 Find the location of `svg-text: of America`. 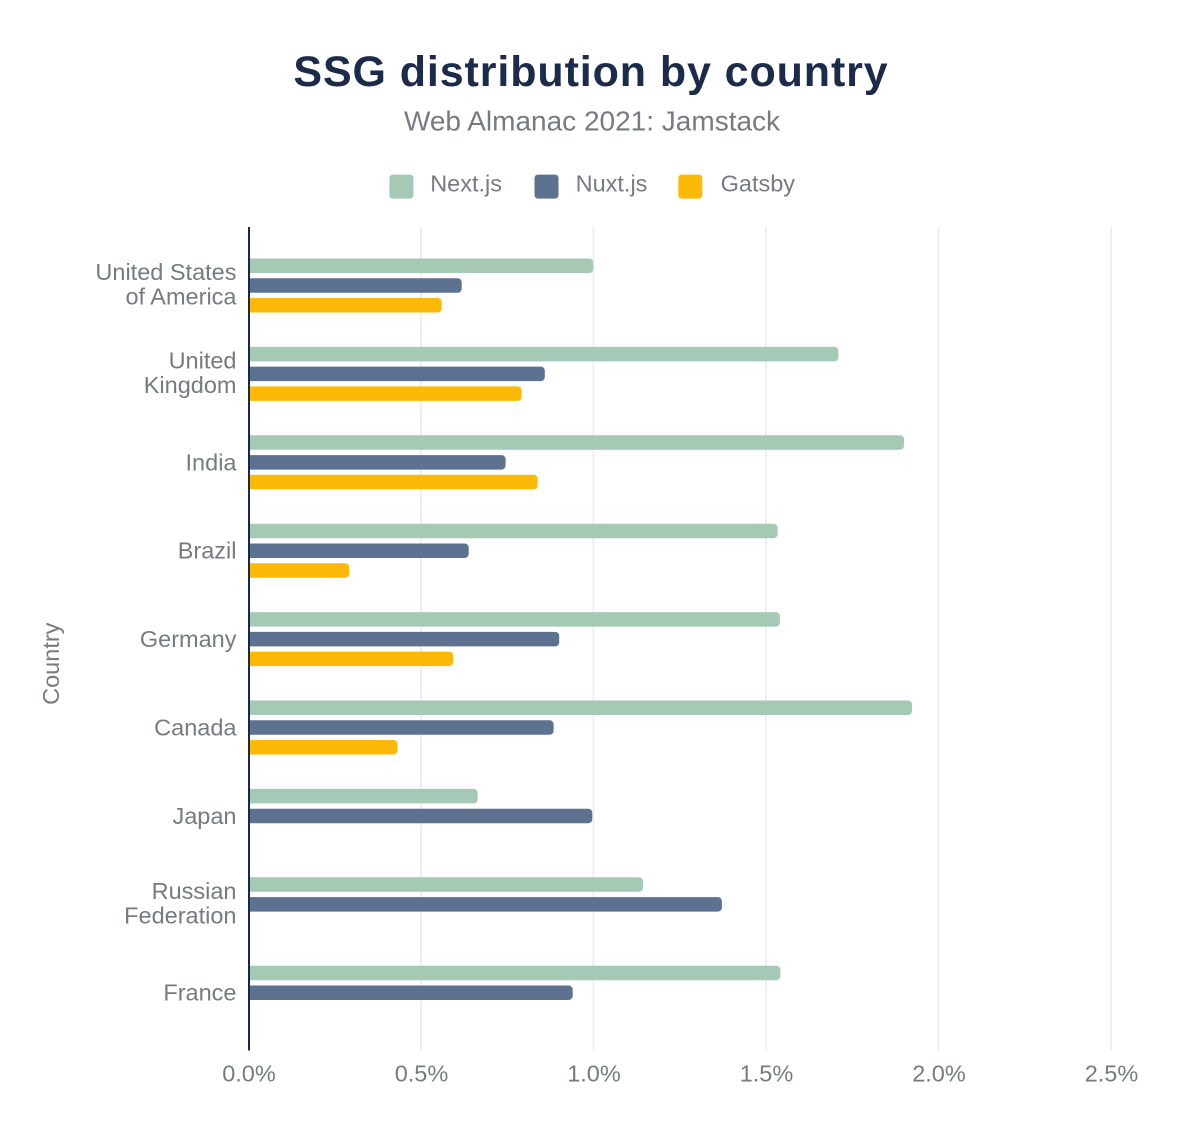

svg-text: of America is located at coordinates (181, 297).